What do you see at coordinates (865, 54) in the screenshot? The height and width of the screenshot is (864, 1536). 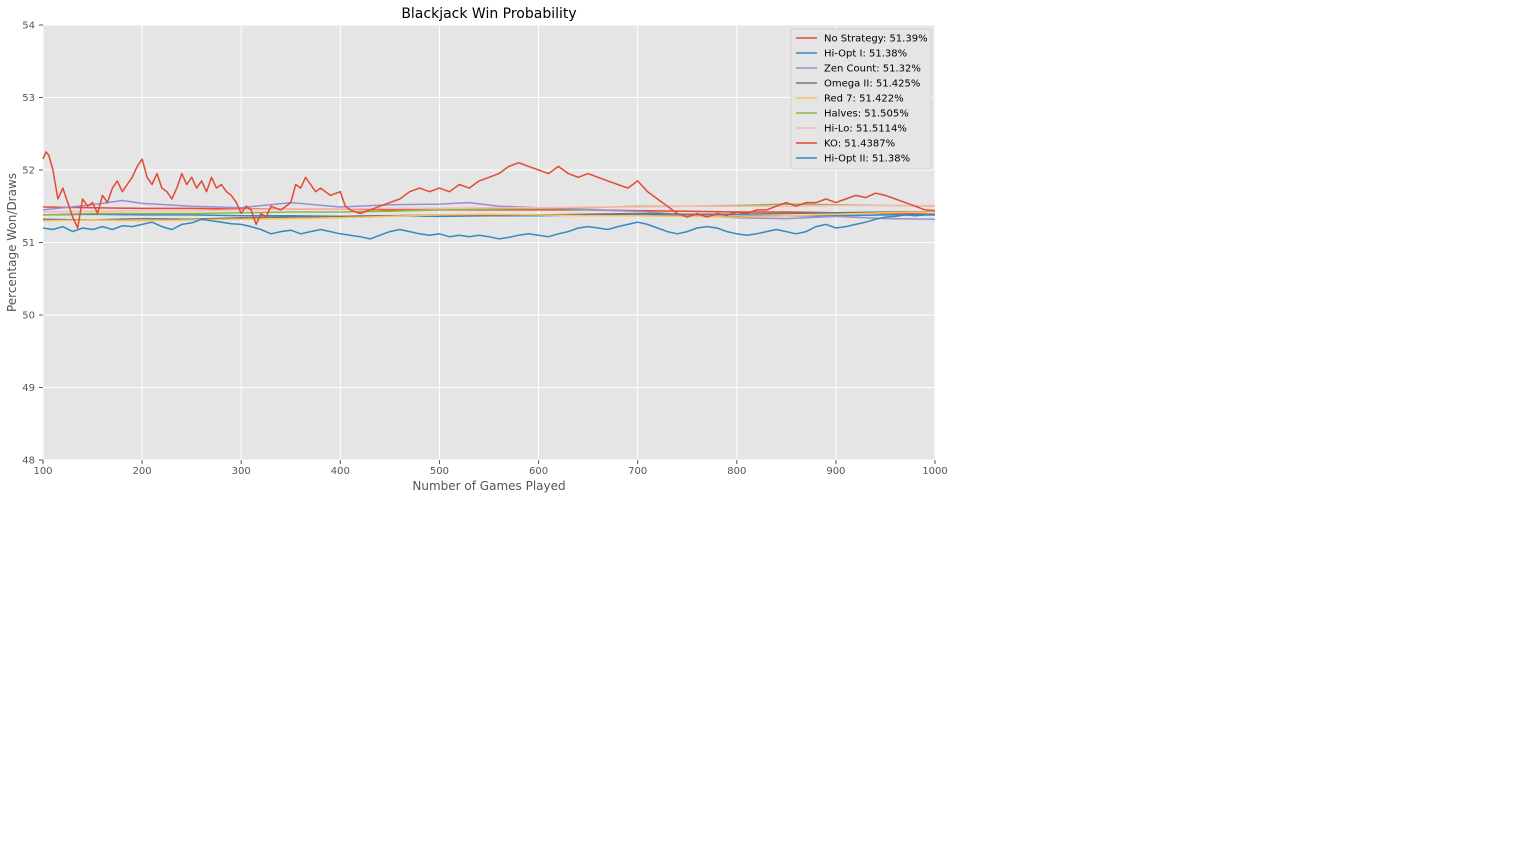 I see `legend-label: Hi-Opt I: 51.38%` at bounding box center [865, 54].